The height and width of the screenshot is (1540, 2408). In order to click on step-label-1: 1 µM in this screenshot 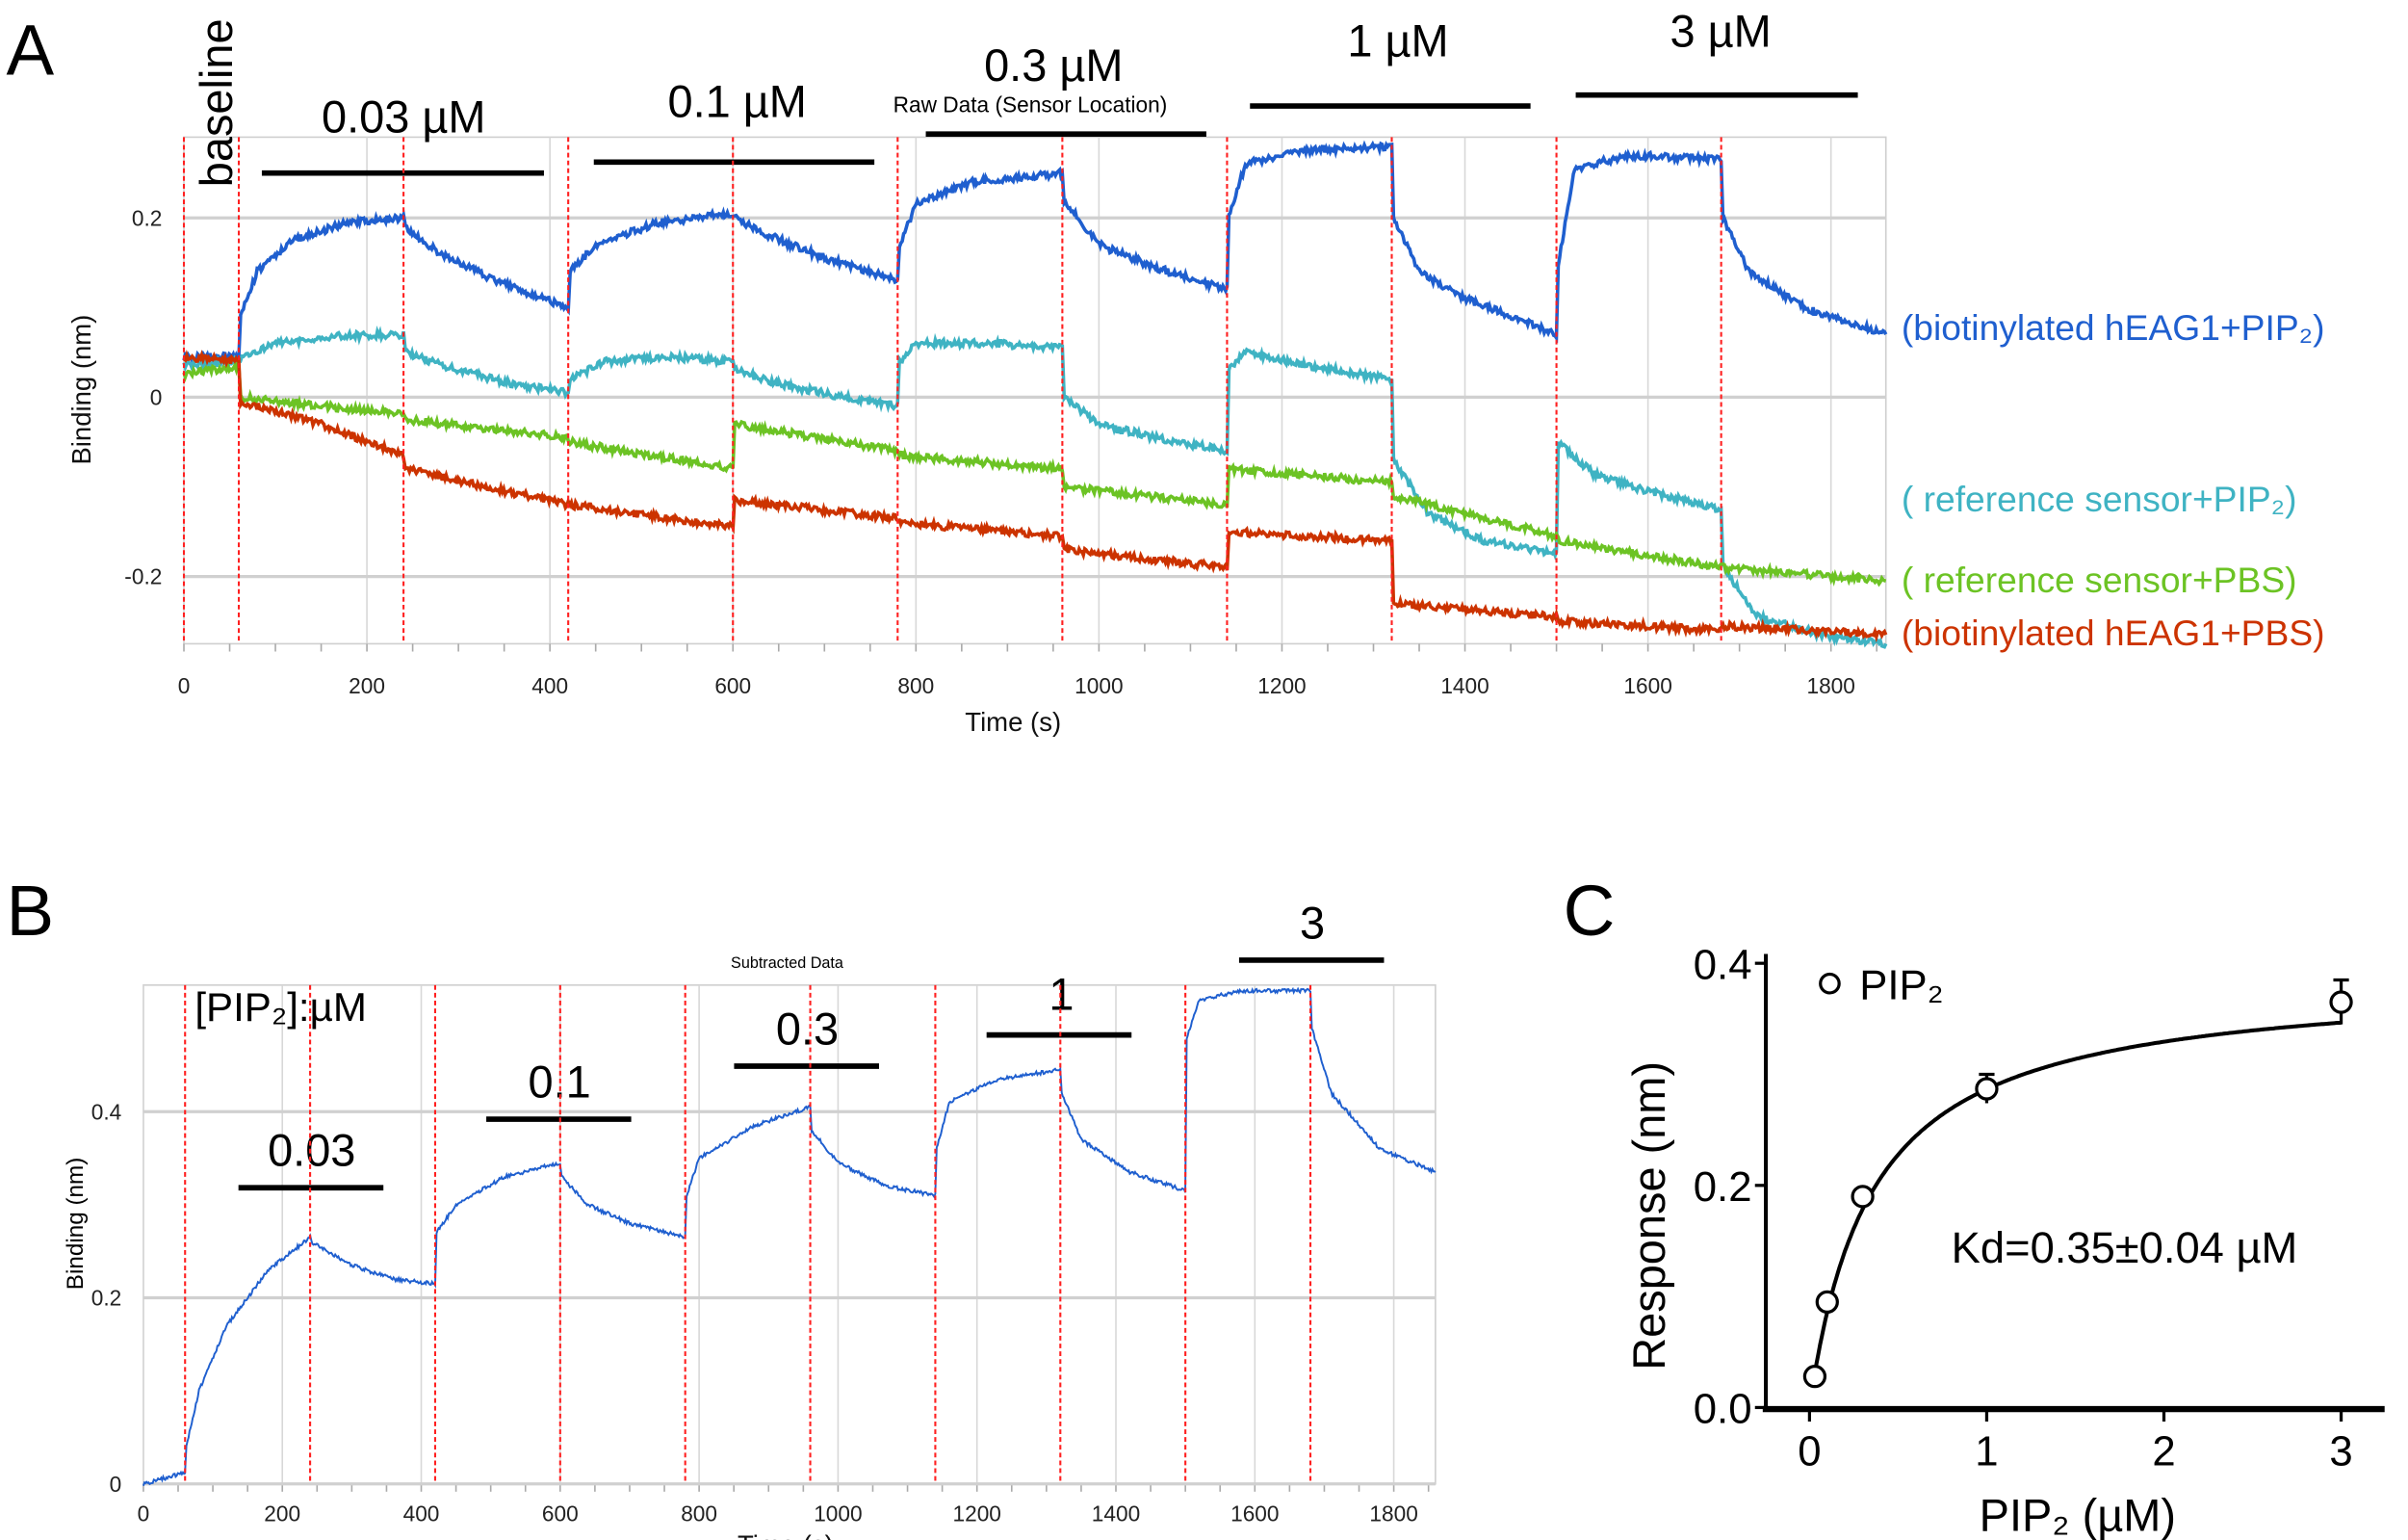, I will do `click(1397, 40)`.